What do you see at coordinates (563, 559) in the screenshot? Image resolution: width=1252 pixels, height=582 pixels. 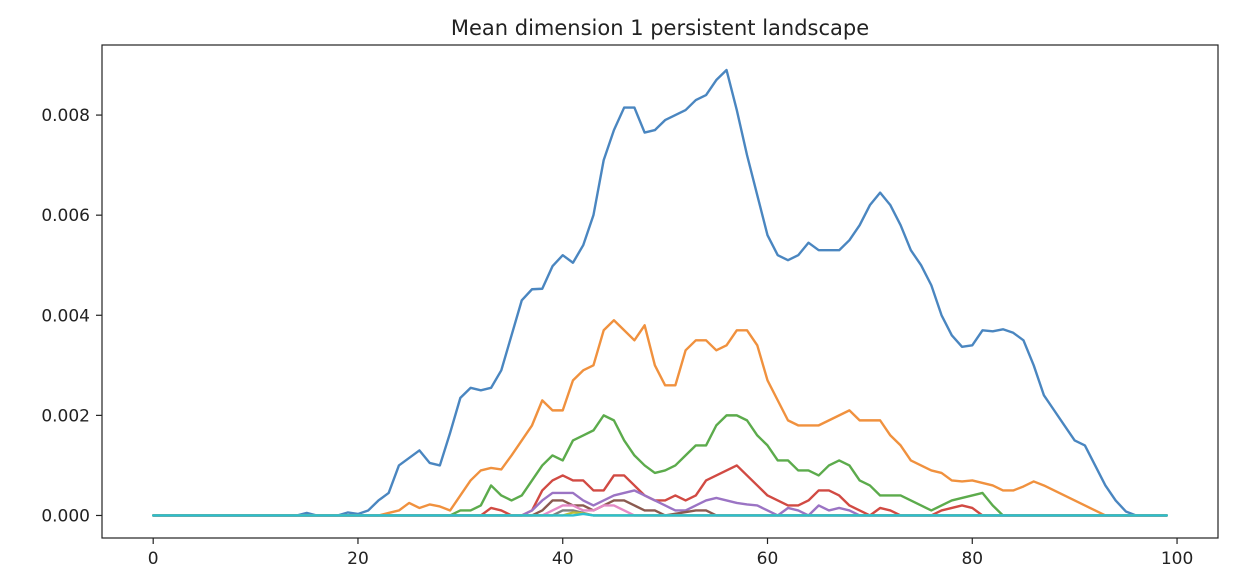 I see `x-tick-label: 40` at bounding box center [563, 559].